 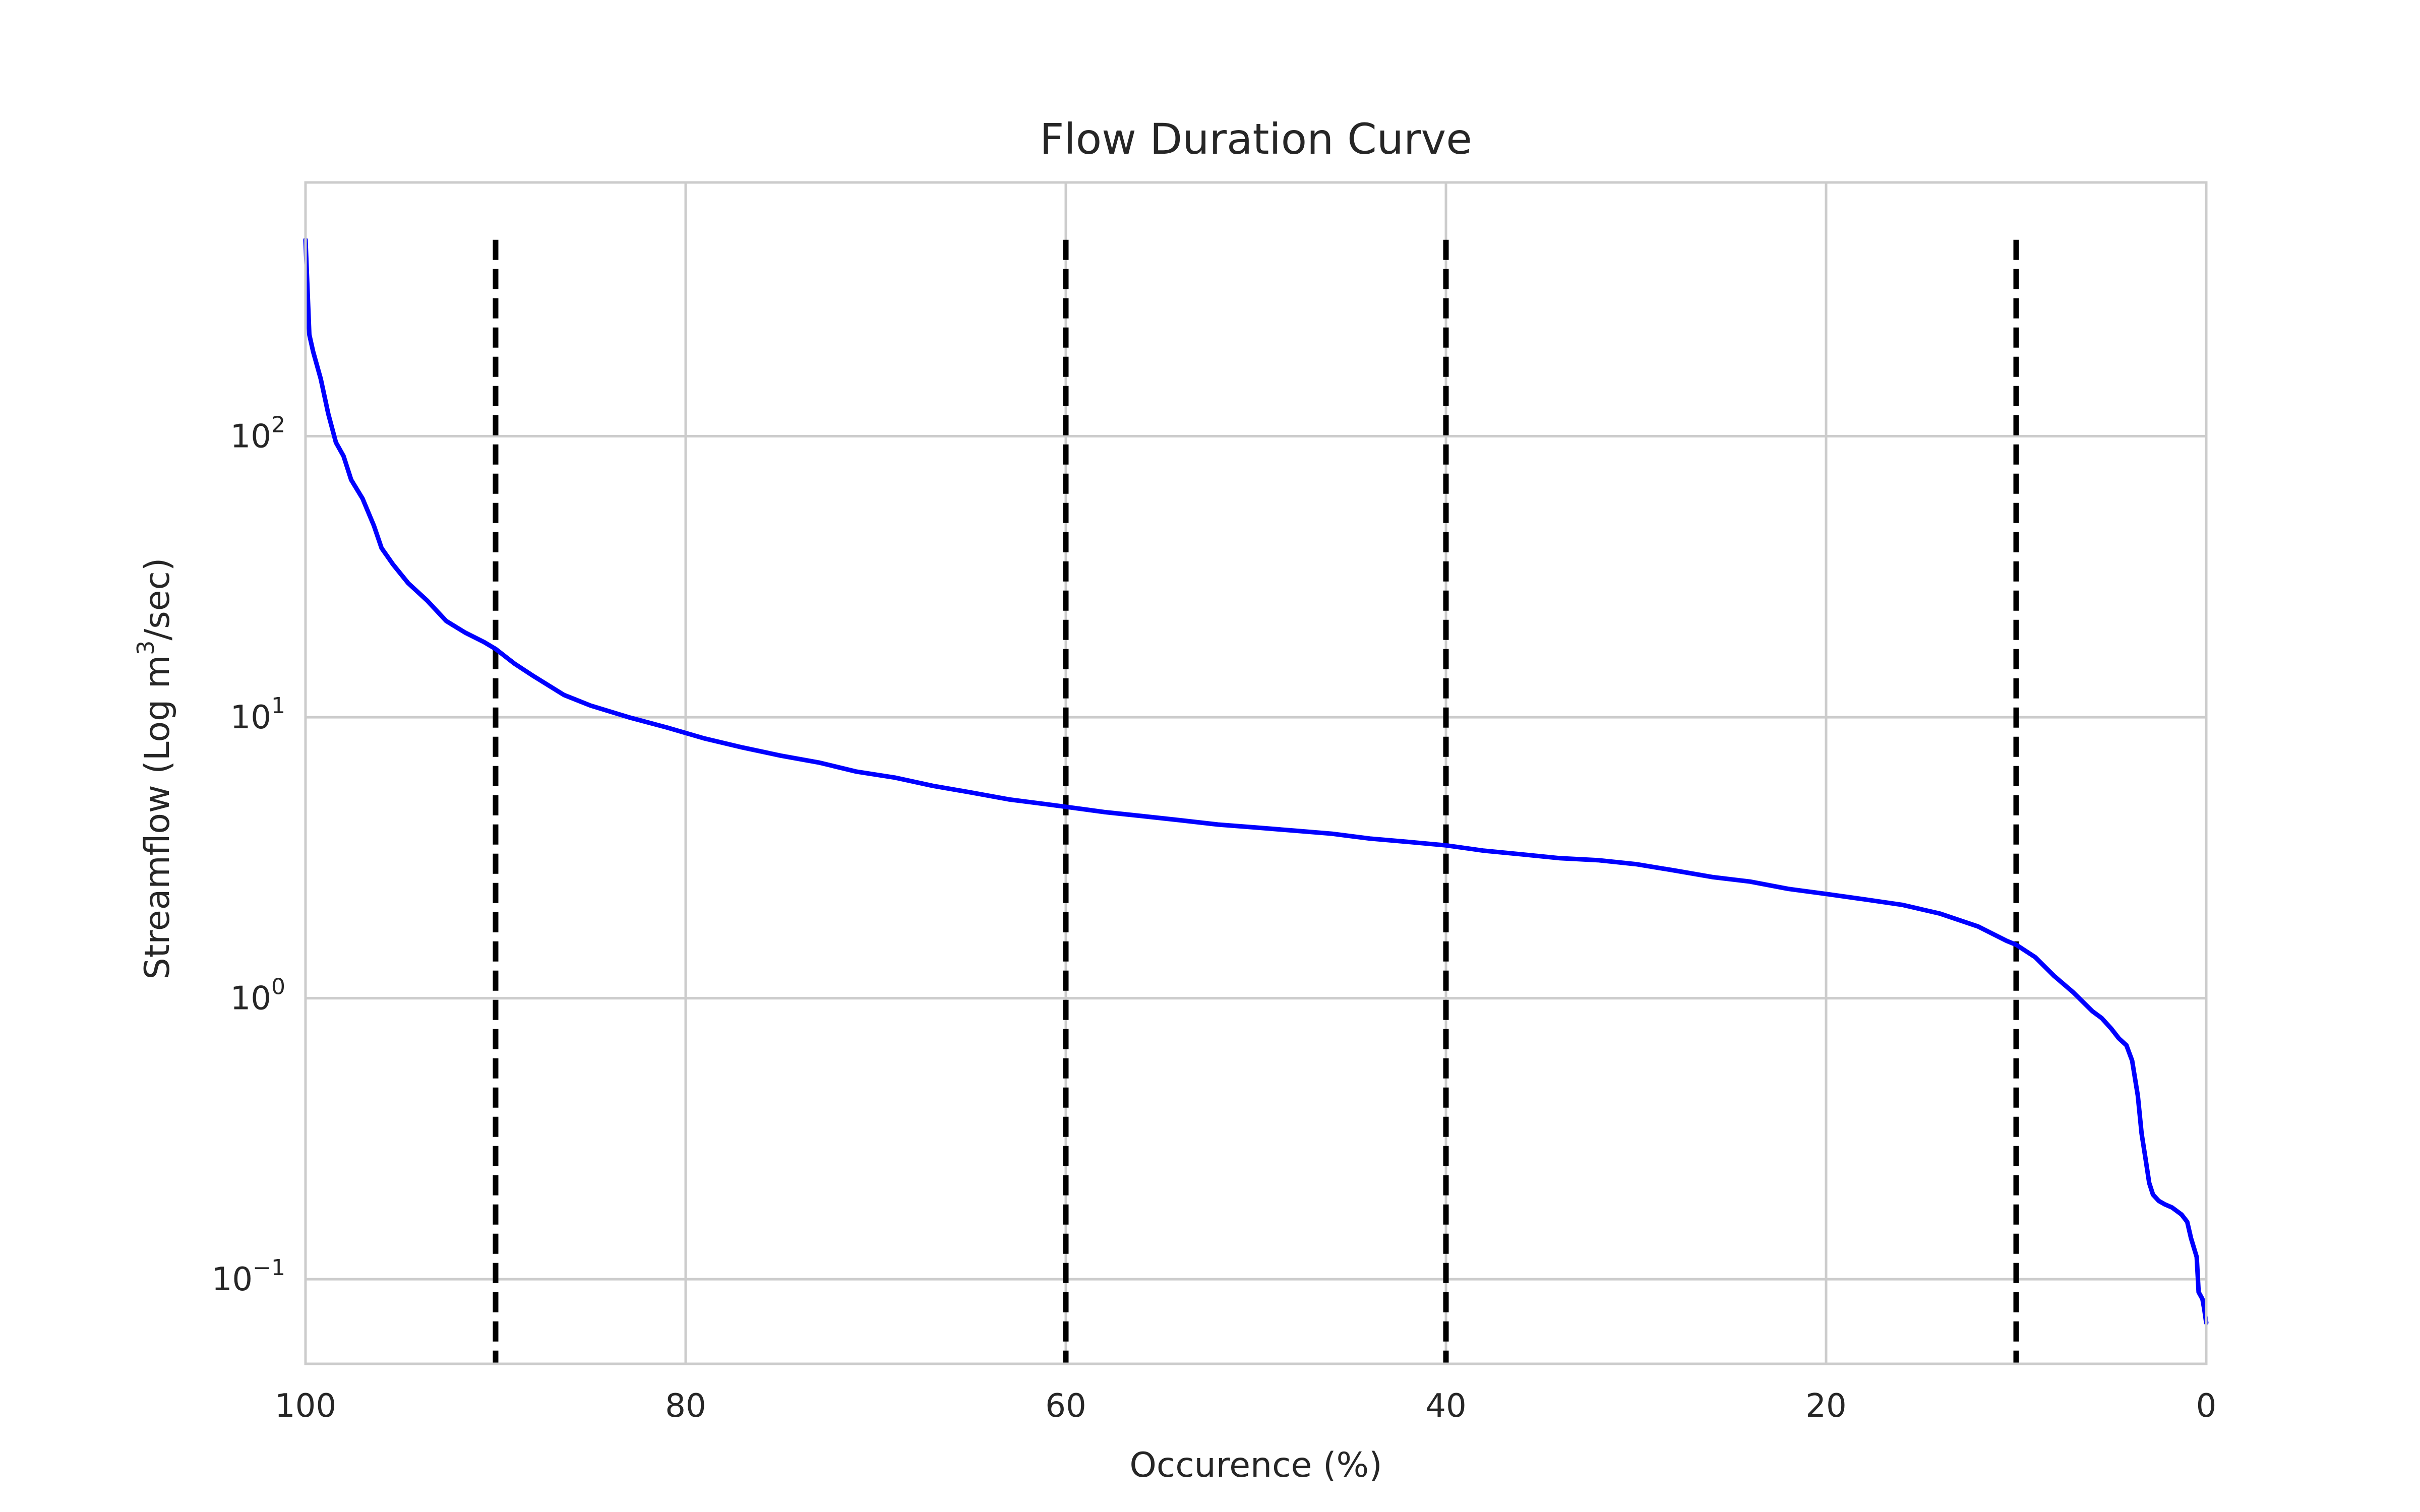 I want to click on y-axis-label: Streamflow (Log m3/sec), so click(x=154, y=769).